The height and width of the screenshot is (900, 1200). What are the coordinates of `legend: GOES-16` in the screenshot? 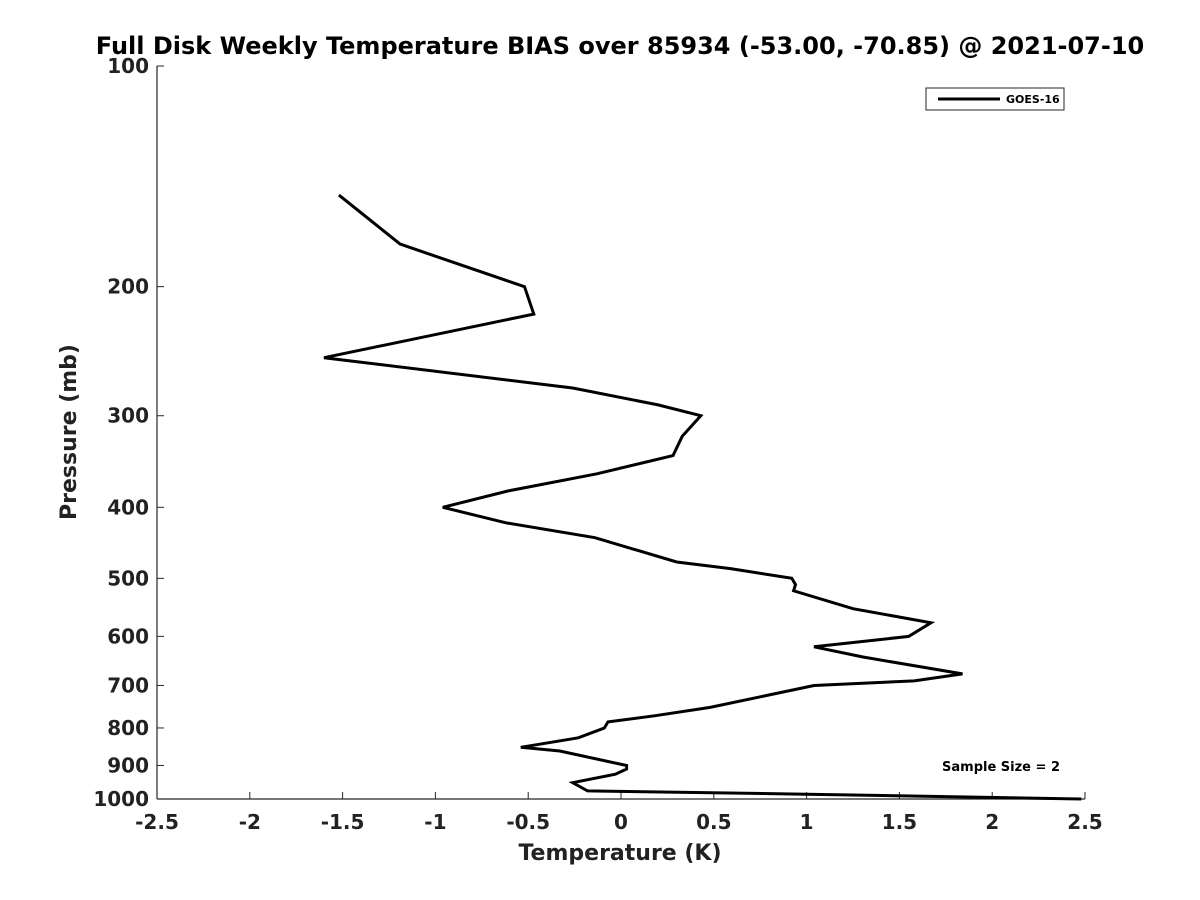 It's located at (995, 99).